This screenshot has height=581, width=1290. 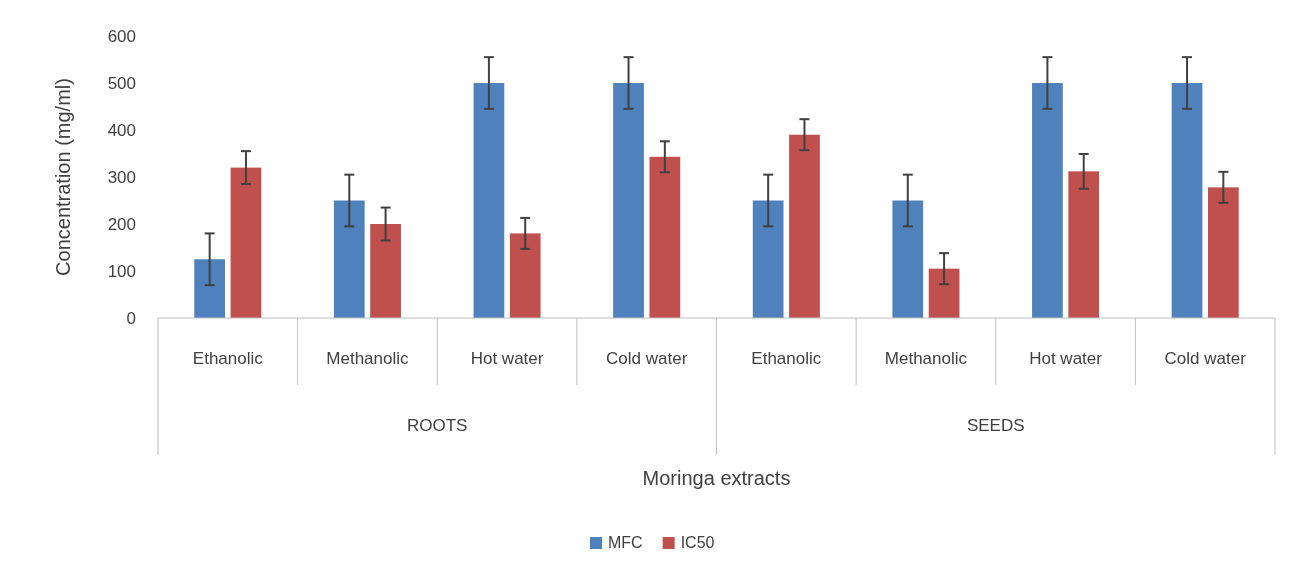 I want to click on y-tick-label: 500, so click(x=121, y=83).